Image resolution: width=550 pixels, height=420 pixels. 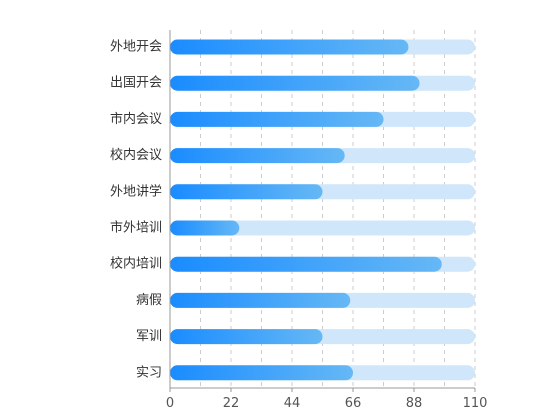 I want to click on x-tick-labels: 0 22 44 66 88 110, so click(x=327, y=403).